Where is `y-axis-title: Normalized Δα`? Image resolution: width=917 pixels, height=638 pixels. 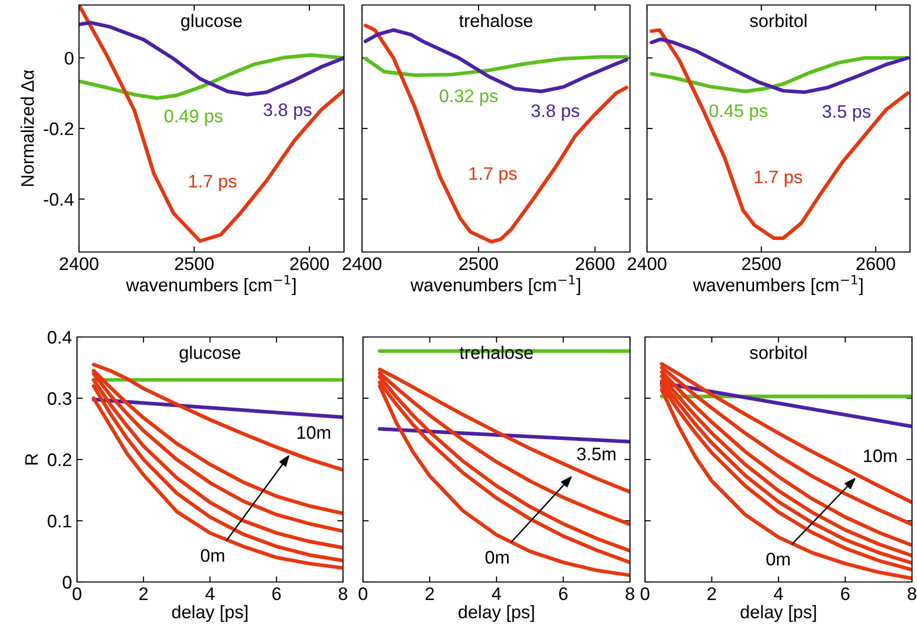 y-axis-title: Normalized Δα is located at coordinates (27, 128).